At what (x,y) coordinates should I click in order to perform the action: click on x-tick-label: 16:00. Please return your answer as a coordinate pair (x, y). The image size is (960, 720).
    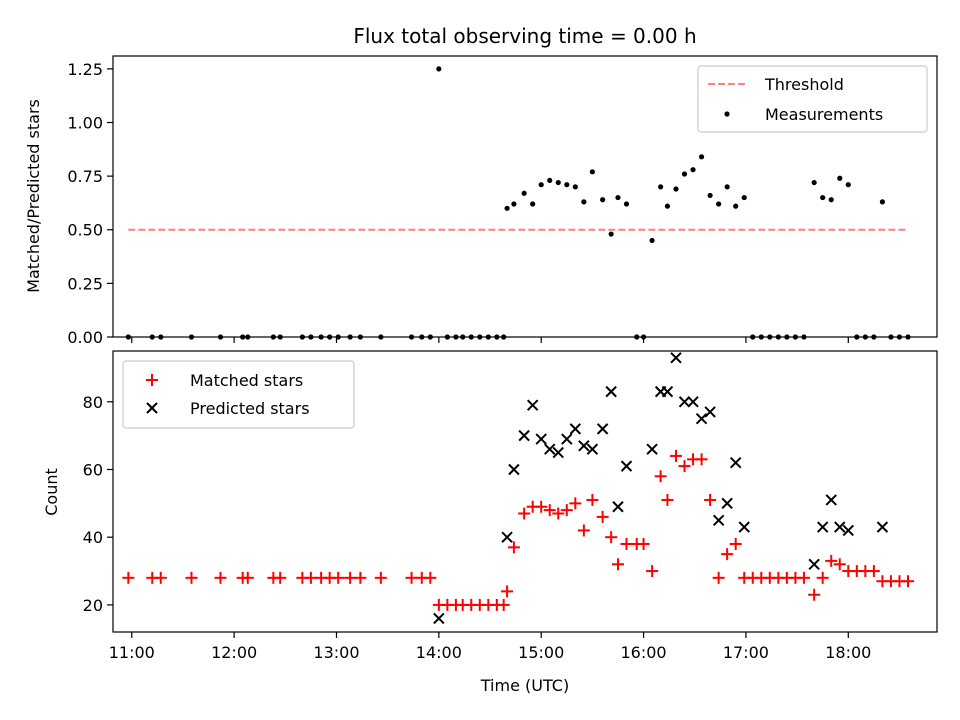
    Looking at the image, I should click on (644, 652).